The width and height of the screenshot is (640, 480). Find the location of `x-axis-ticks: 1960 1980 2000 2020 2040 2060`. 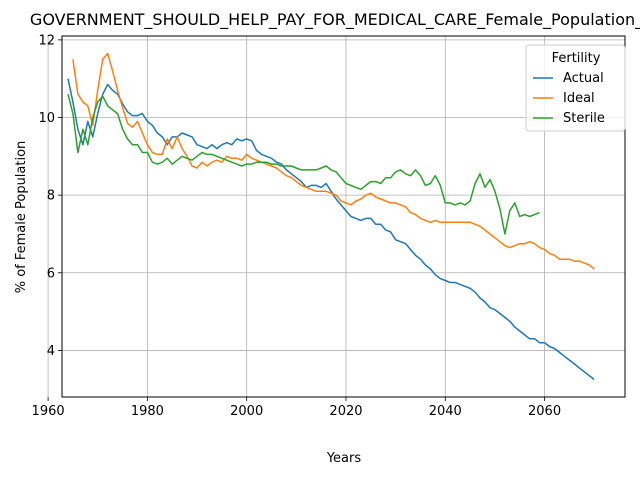

x-axis-ticks: 1960 1980 2000 2020 2040 2060 is located at coordinates (296, 408).